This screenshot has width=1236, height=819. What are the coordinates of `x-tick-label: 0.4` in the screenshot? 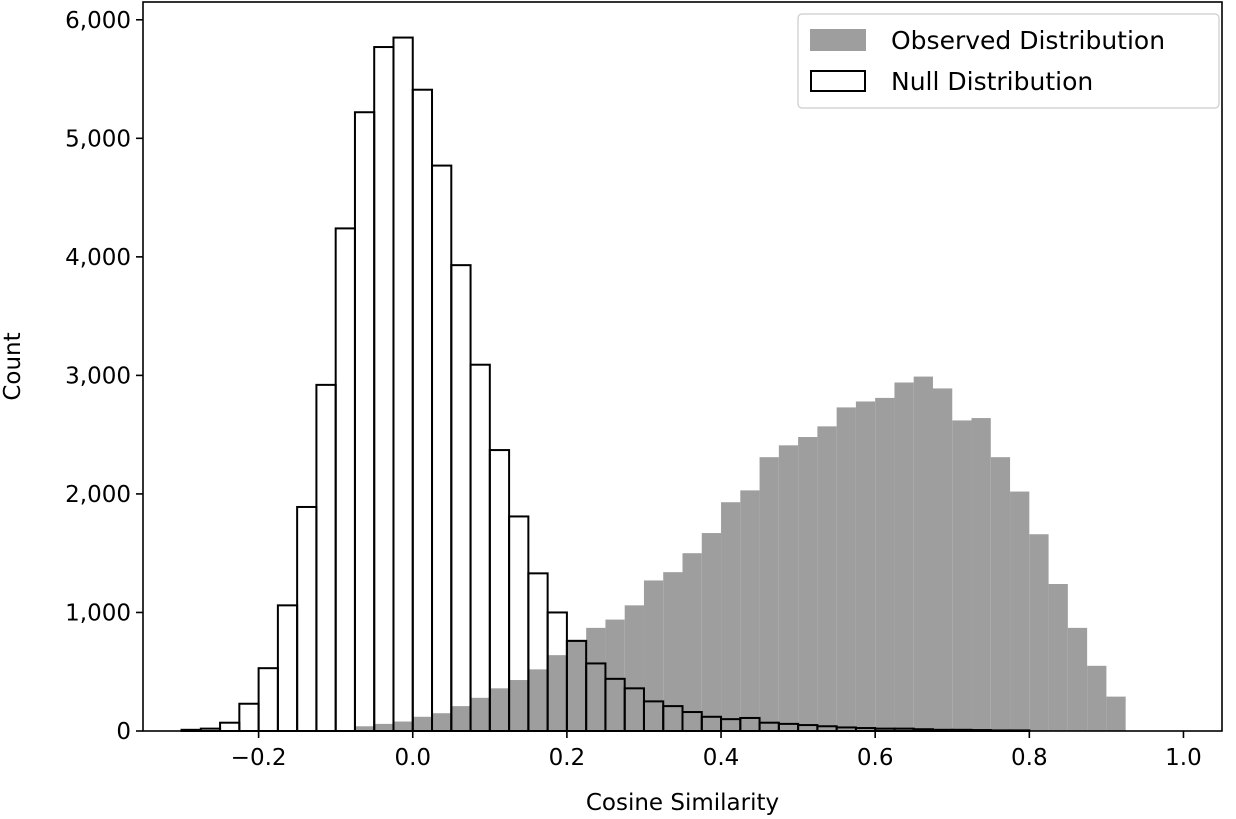 It's located at (721, 758).